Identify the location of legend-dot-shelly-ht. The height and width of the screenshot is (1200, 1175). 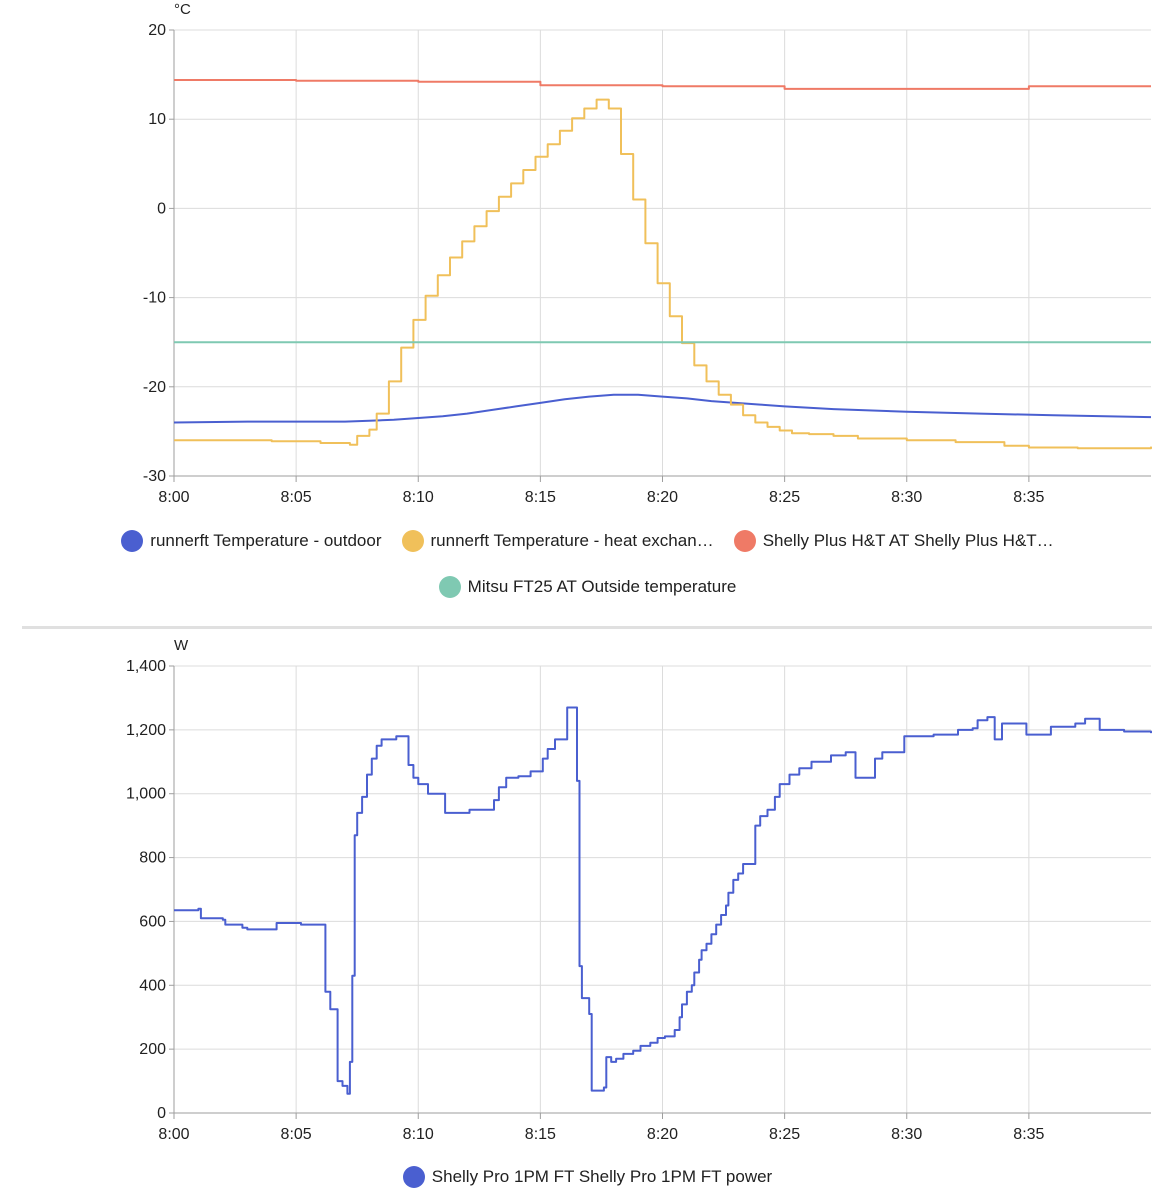
(744, 541).